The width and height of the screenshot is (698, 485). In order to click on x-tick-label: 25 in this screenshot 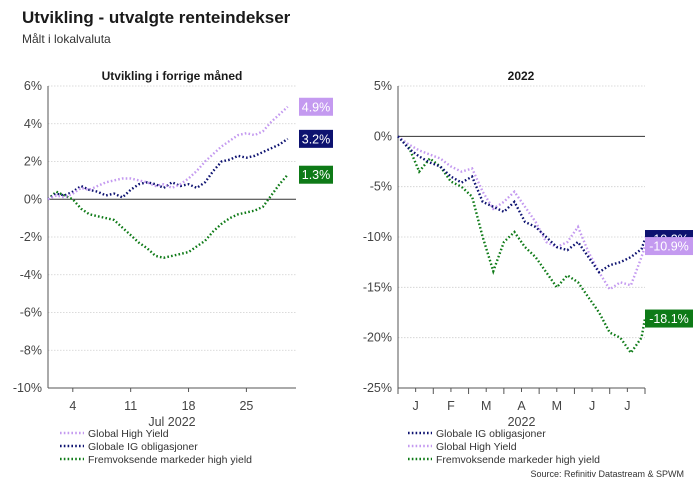, I will do `click(246, 406)`.